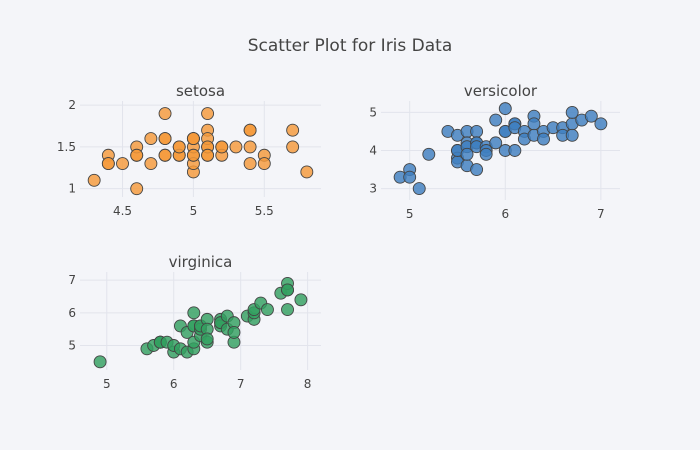 The height and width of the screenshot is (450, 700). What do you see at coordinates (122, 211) in the screenshot?
I see `x-tick-label: 4.5` at bounding box center [122, 211].